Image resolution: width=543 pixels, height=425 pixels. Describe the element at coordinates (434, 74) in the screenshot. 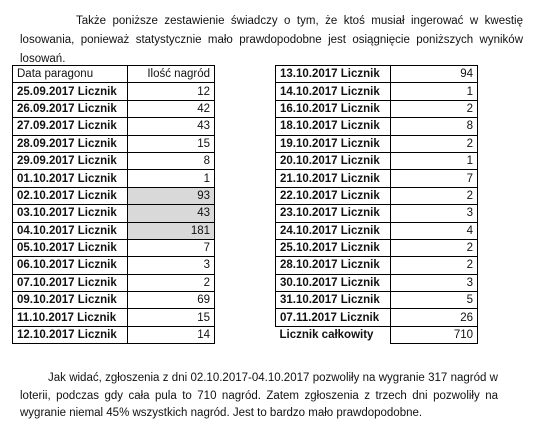

I see `count-cell: 94` at that location.